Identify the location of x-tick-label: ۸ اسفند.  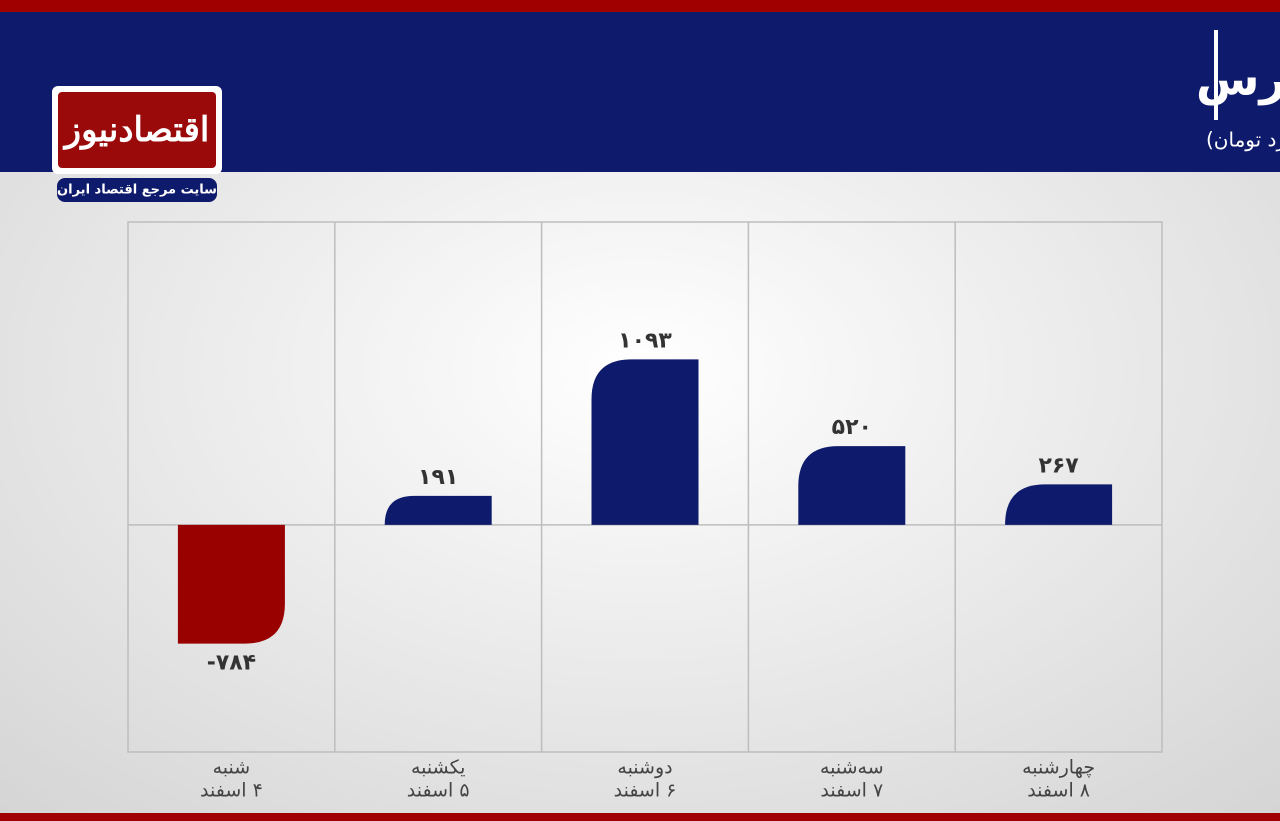
(1058, 791).